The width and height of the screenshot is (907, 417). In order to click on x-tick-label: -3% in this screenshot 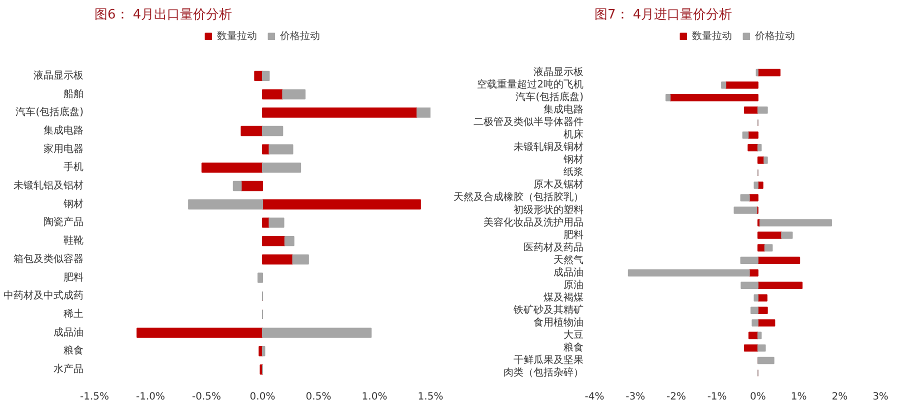, I will do `click(636, 397)`.